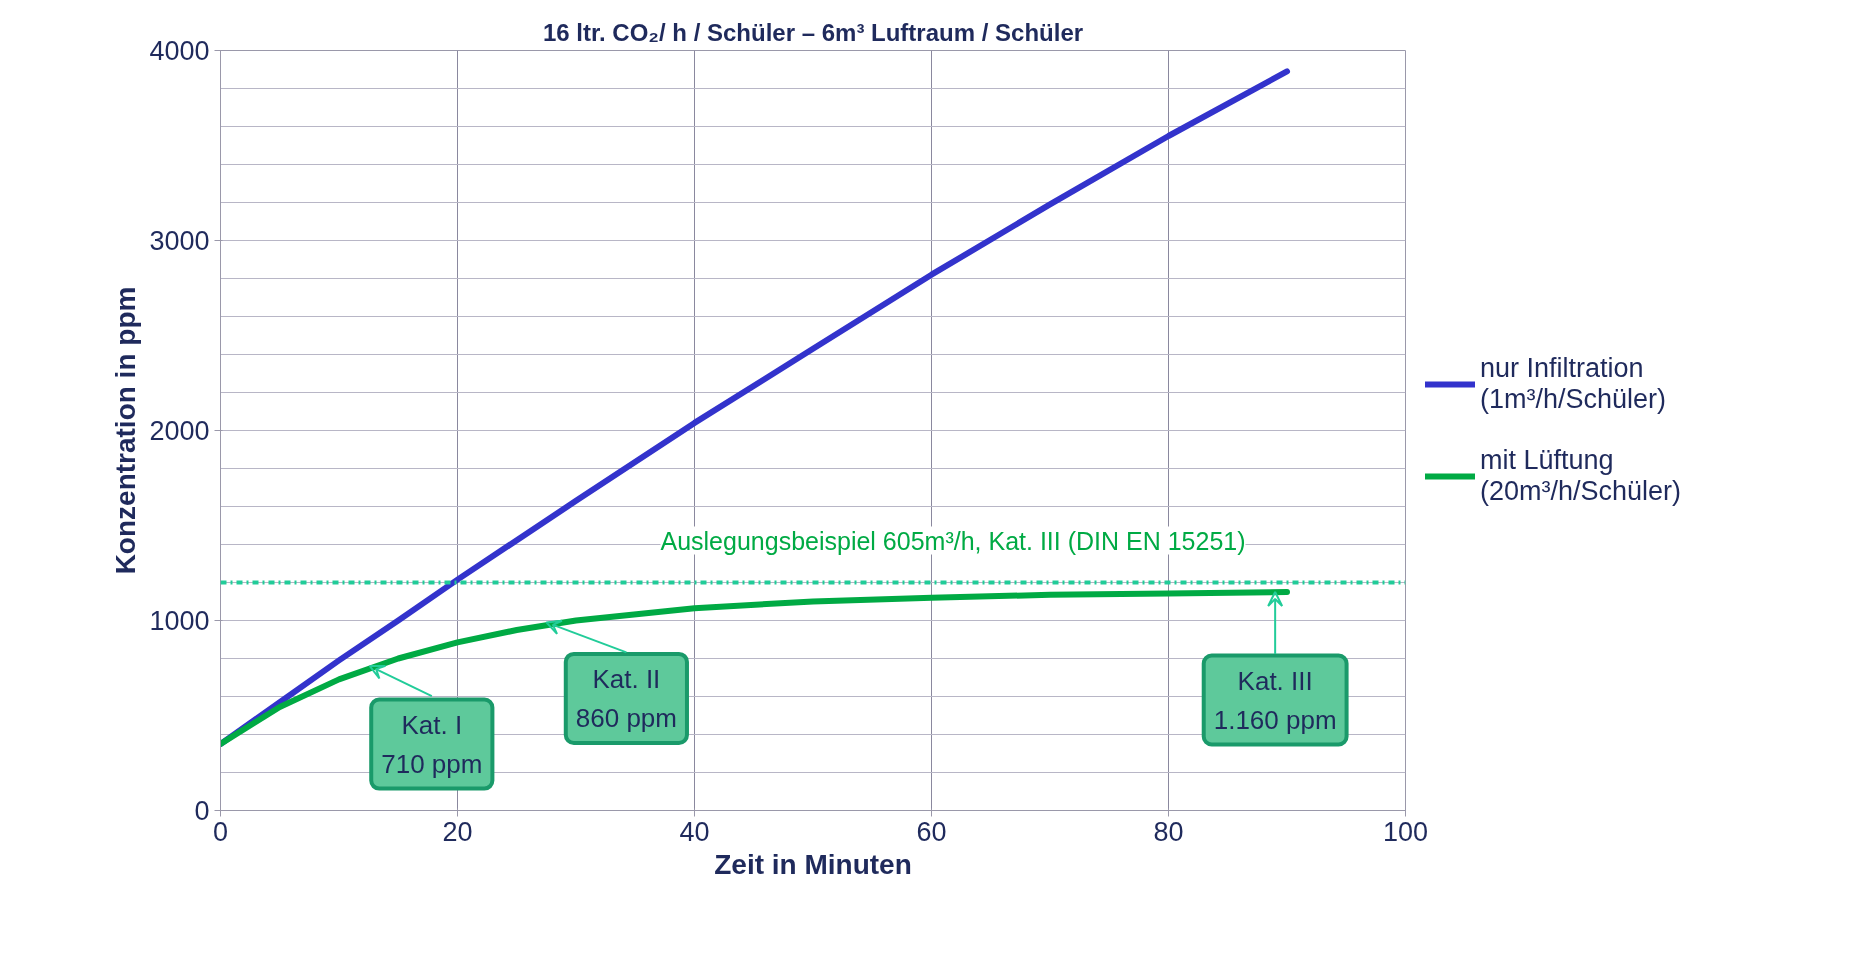 The image size is (1858, 967). Describe the element at coordinates (953, 540) in the screenshot. I see `ref-line-label: Auslegungsbeispiel 605m³/h, Kat. III (DIN EN 15251)` at that location.